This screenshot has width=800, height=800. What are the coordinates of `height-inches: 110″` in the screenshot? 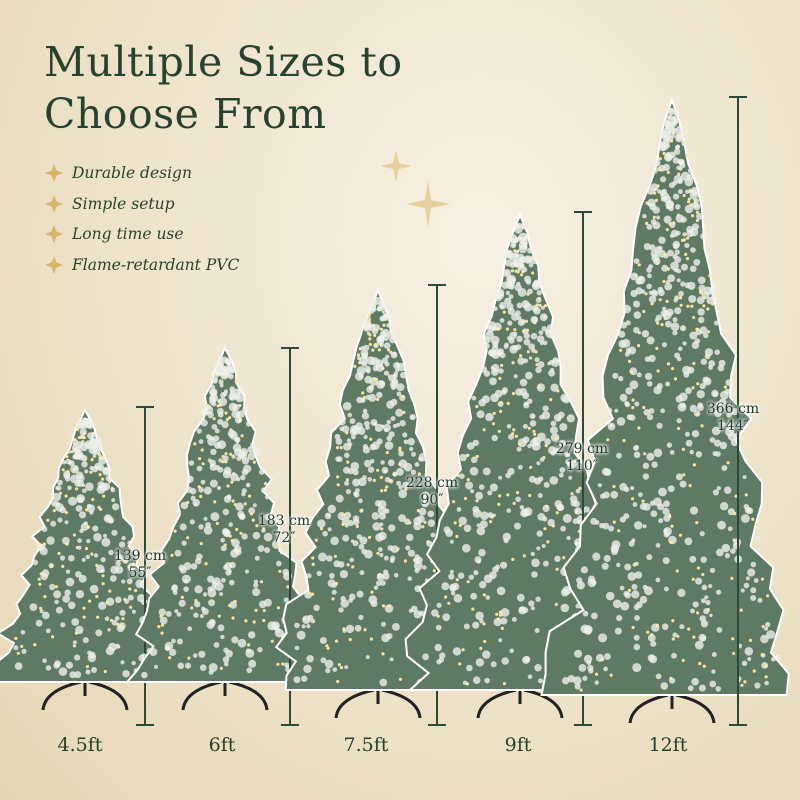 It's located at (582, 466).